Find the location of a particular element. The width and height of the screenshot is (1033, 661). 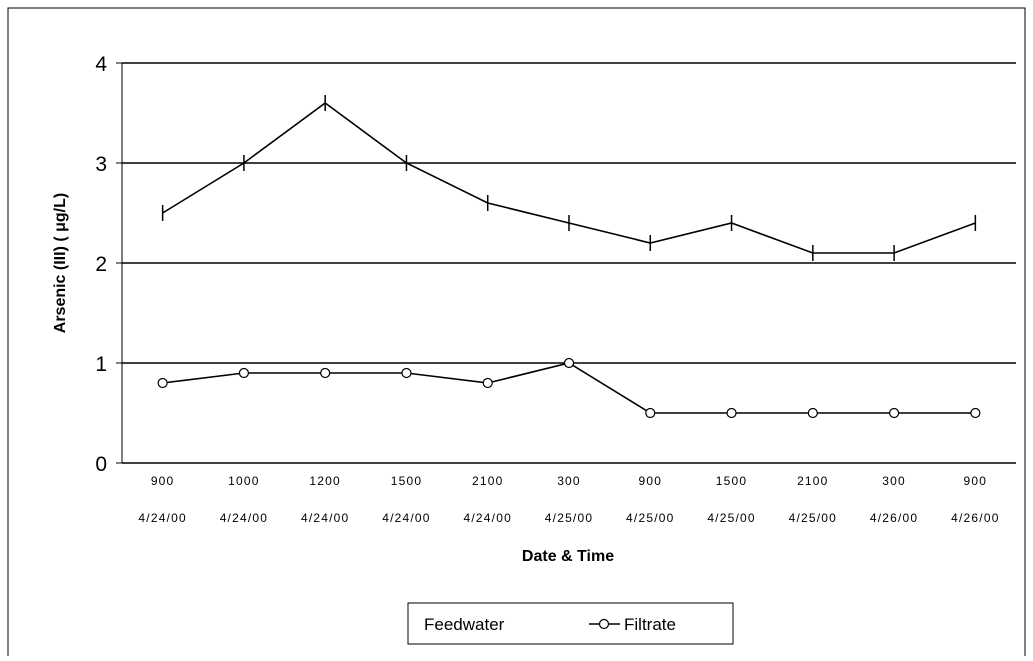

x-tick-label-time: 1000 is located at coordinates (244, 481).